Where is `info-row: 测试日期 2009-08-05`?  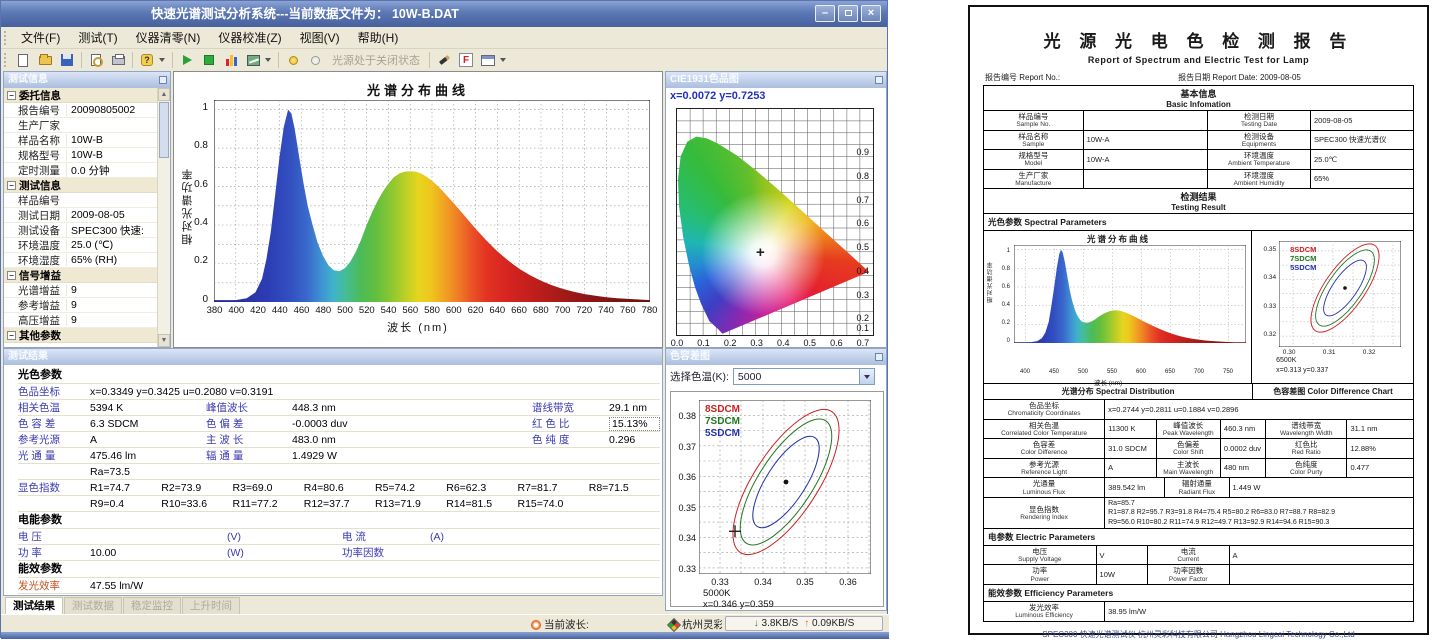 info-row: 测试日期 2009-08-05 is located at coordinates (80, 215).